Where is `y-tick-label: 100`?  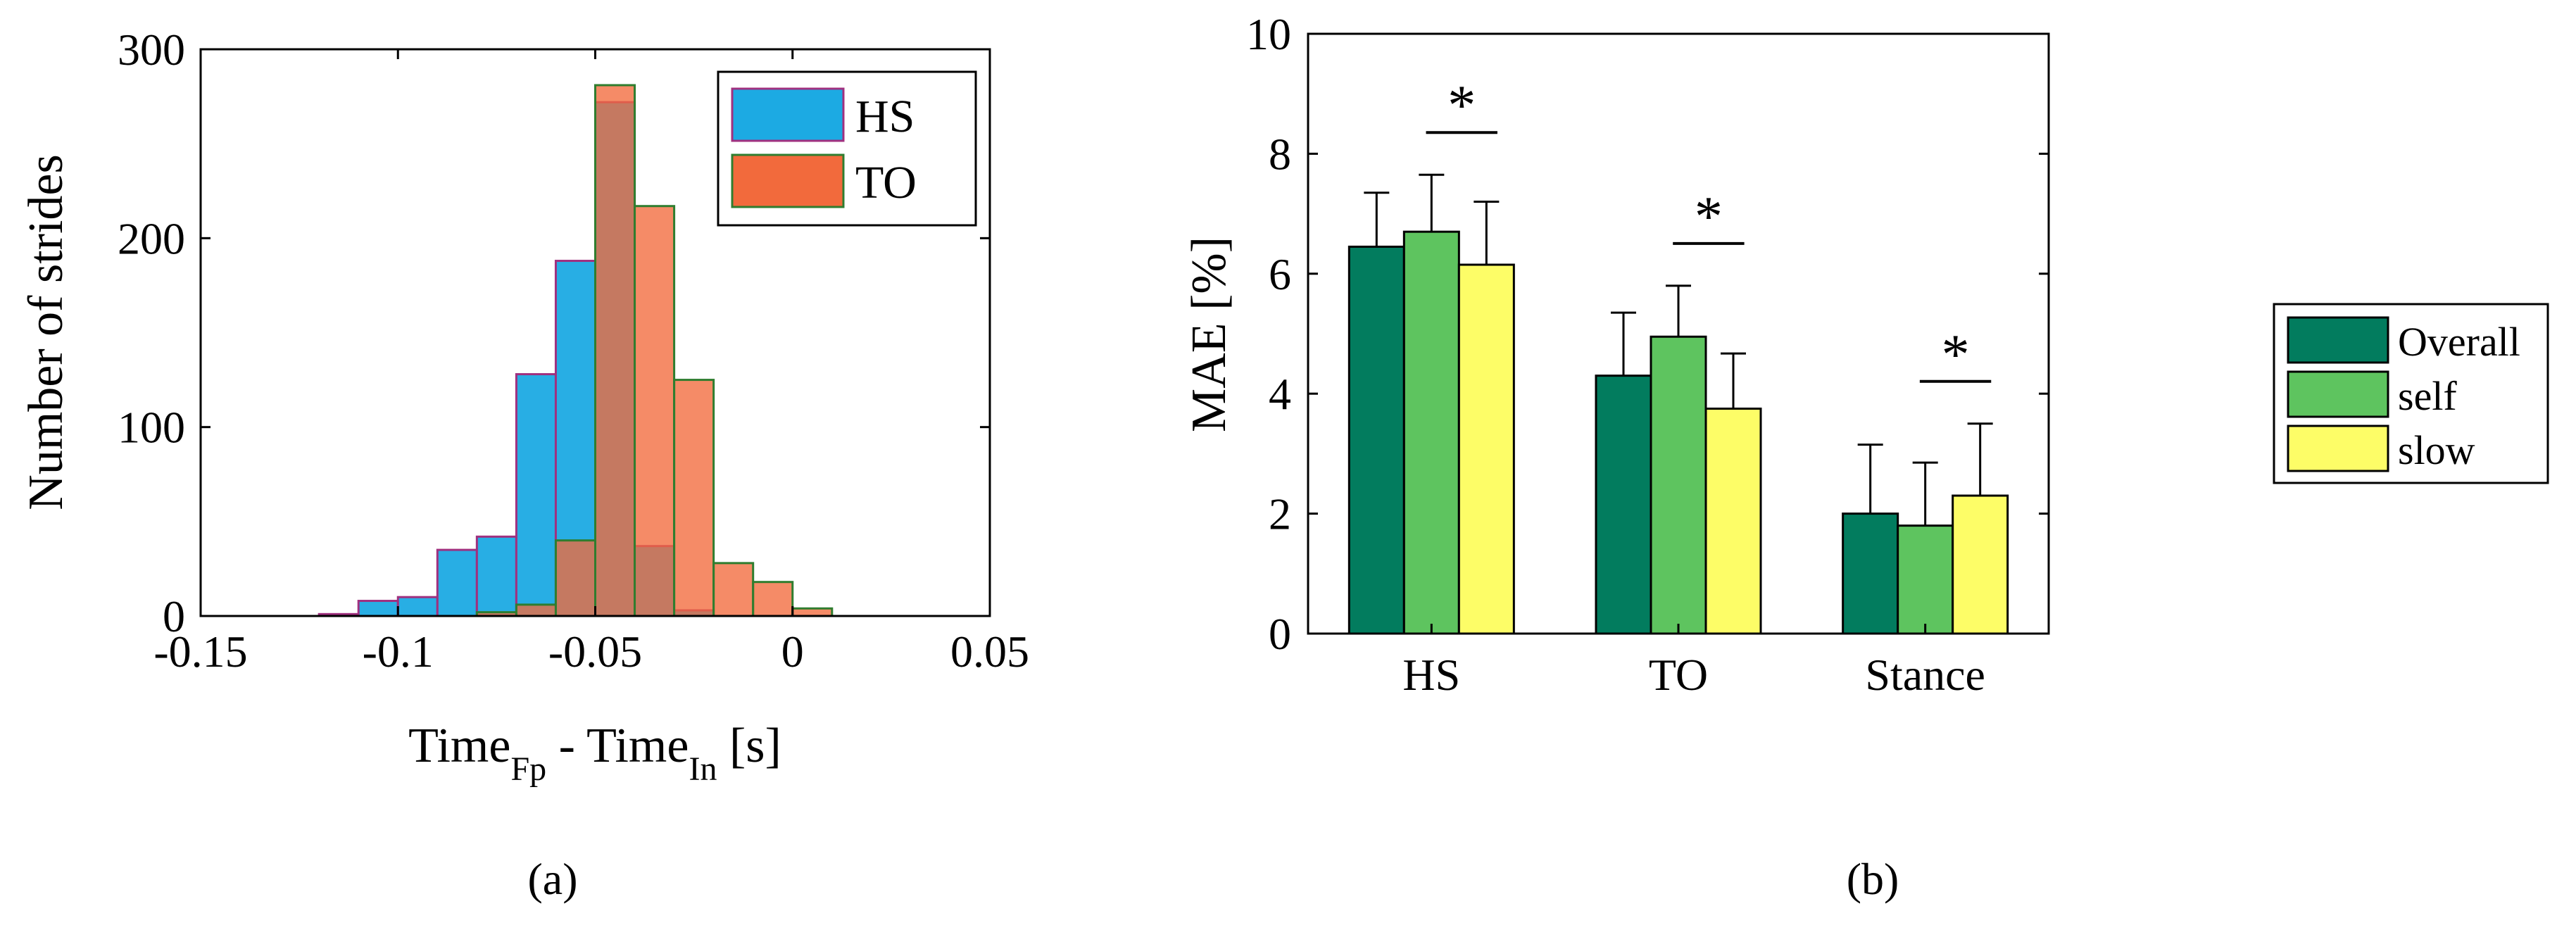 y-tick-label: 100 is located at coordinates (151, 428).